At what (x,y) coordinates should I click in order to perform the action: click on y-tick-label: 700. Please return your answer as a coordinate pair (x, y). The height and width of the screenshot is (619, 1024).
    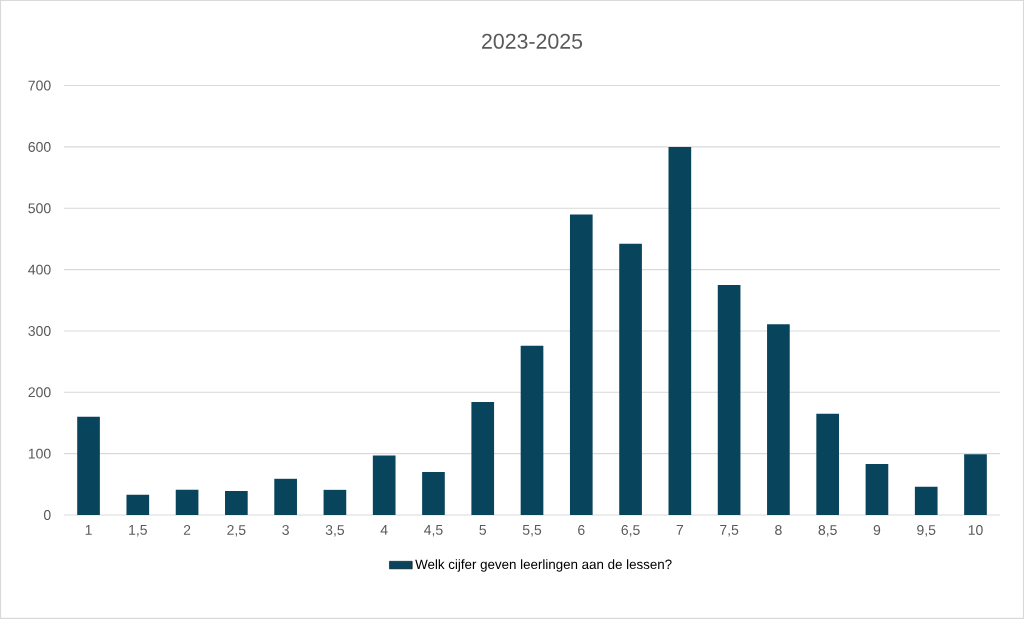
    Looking at the image, I should click on (39, 85).